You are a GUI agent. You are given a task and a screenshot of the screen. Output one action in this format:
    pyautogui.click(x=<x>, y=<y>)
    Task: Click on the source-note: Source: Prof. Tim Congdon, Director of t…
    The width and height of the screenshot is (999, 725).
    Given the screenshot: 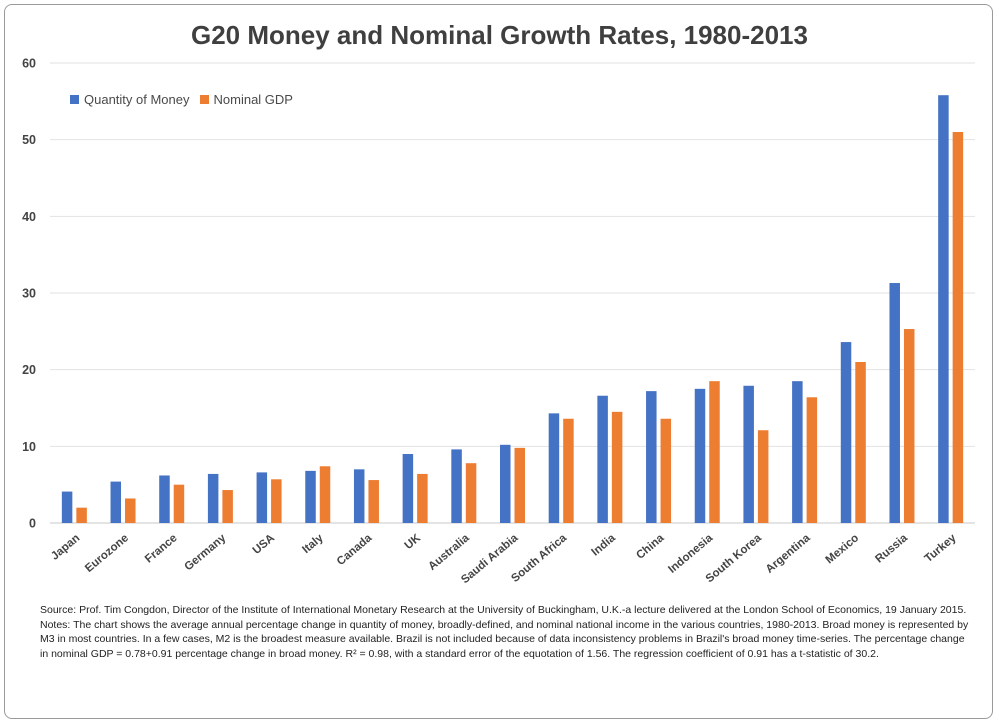 What is the action you would take?
    pyautogui.click(x=503, y=610)
    